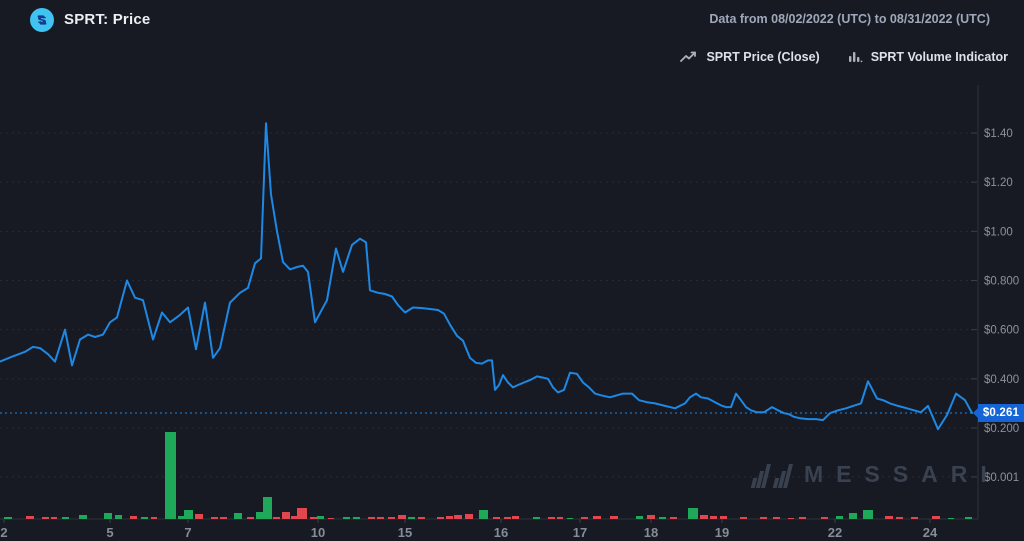 This screenshot has height=541, width=1024. What do you see at coordinates (998, 134) in the screenshot?
I see `y-tick-label: $1.40` at bounding box center [998, 134].